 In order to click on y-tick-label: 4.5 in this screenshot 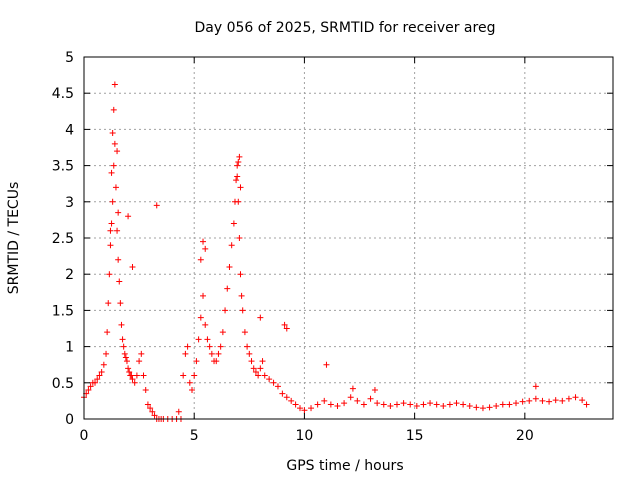, I will do `click(63, 94)`.